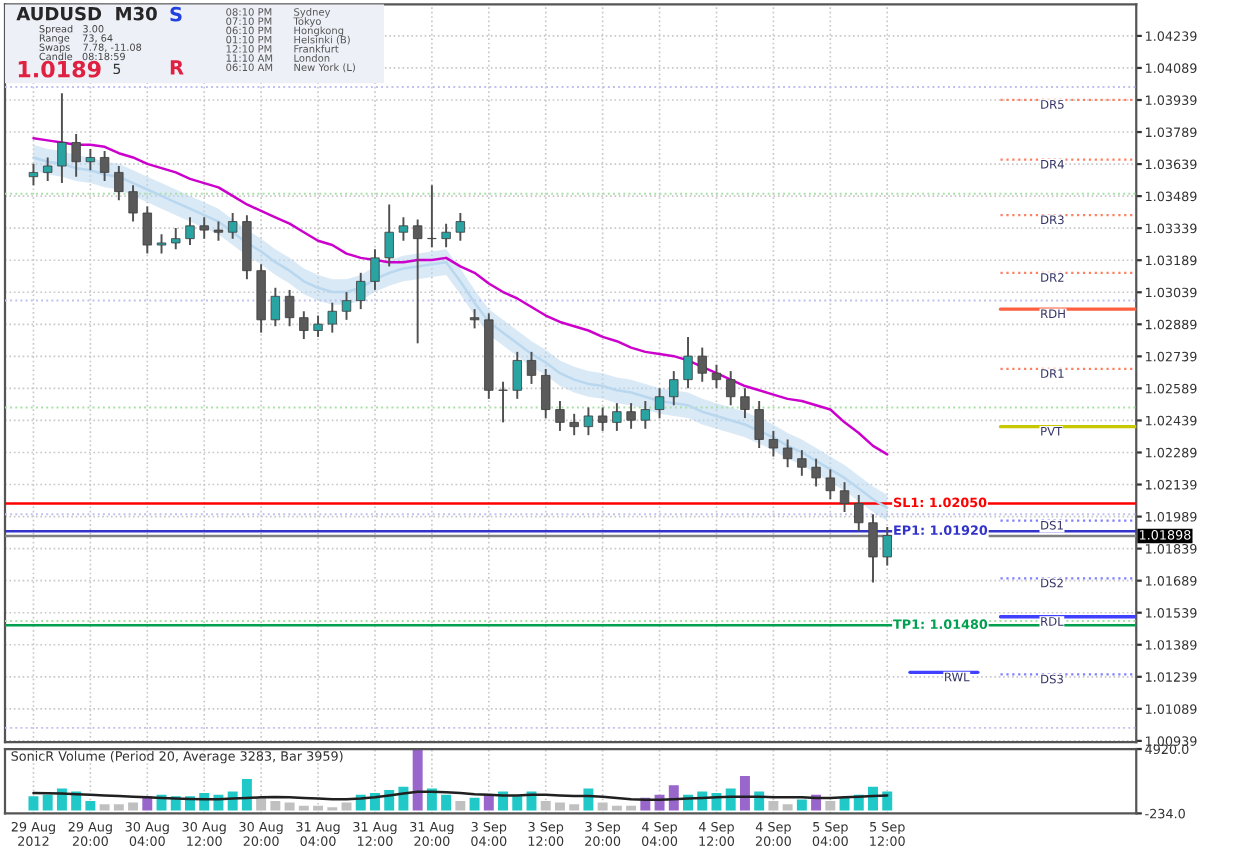 This screenshot has height=858, width=1250. What do you see at coordinates (176, 14) in the screenshot?
I see `annotation: S` at bounding box center [176, 14].